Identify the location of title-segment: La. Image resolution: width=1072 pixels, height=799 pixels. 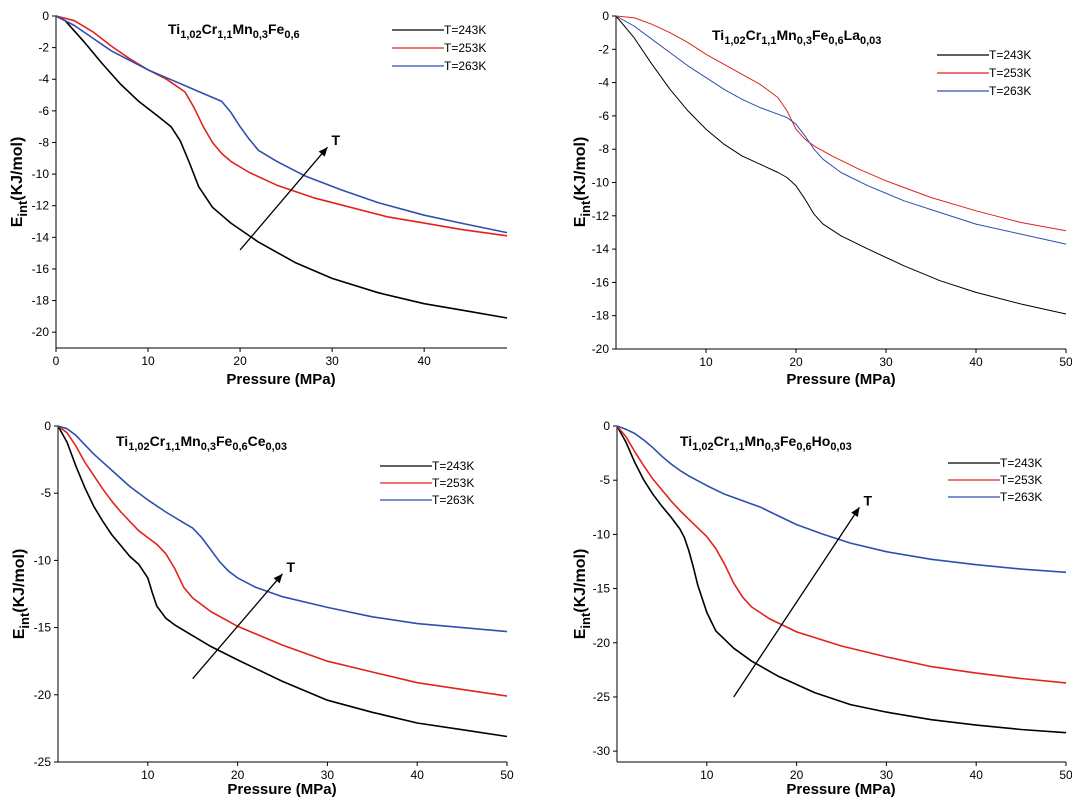
(852, 35).